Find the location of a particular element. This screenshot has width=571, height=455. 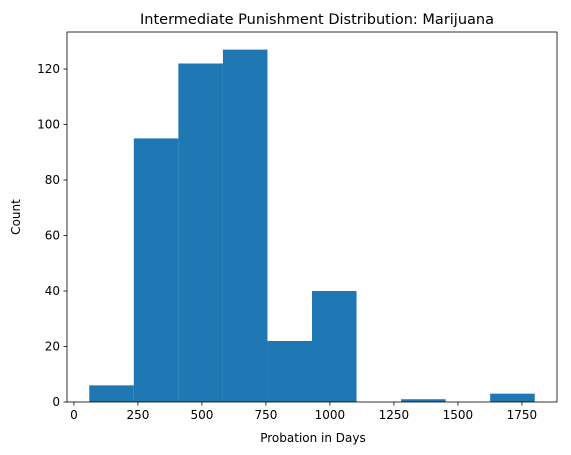

x-tick-label: 500 is located at coordinates (201, 415).